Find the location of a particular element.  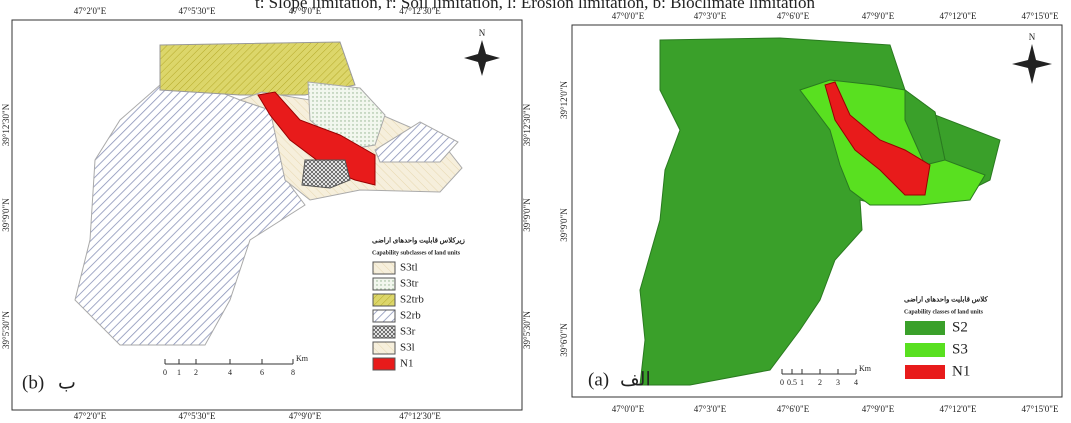

legend-label: S2rb is located at coordinates (410, 316).